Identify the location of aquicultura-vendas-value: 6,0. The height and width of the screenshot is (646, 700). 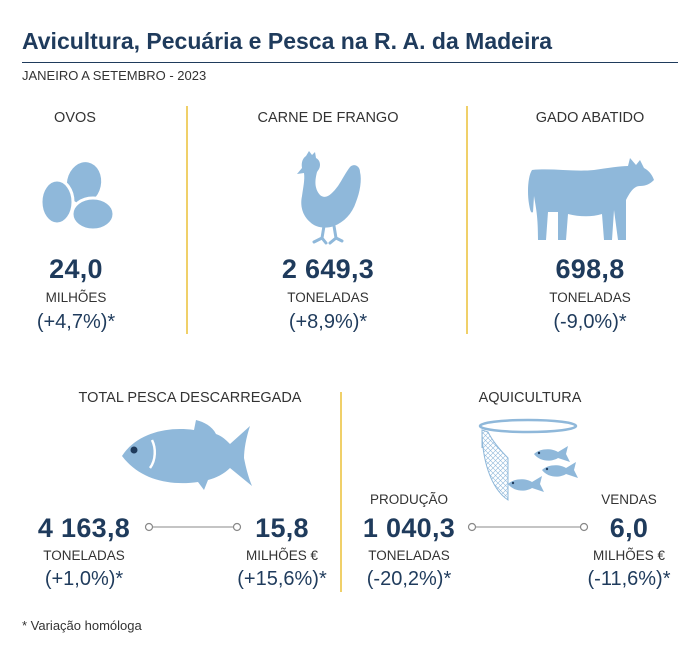
(629, 528).